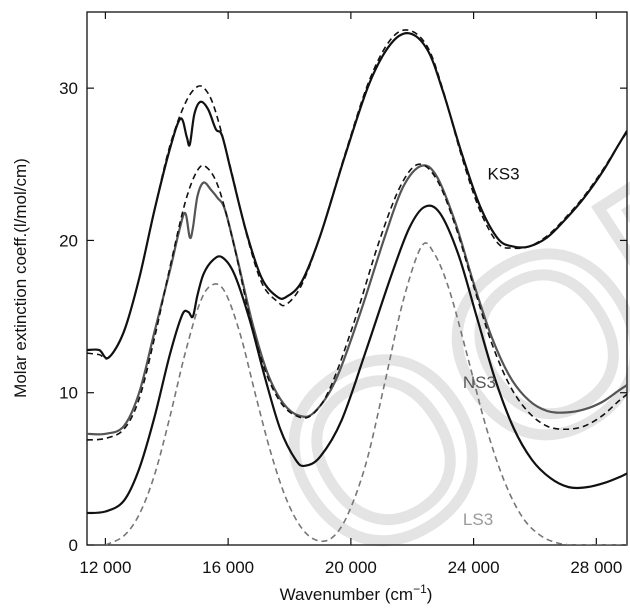 Image resolution: width=630 pixels, height=609 pixels. What do you see at coordinates (20, 278) in the screenshot?
I see `y-axis-label: Molar extinction coeff.(l/mol/cm)` at bounding box center [20, 278].